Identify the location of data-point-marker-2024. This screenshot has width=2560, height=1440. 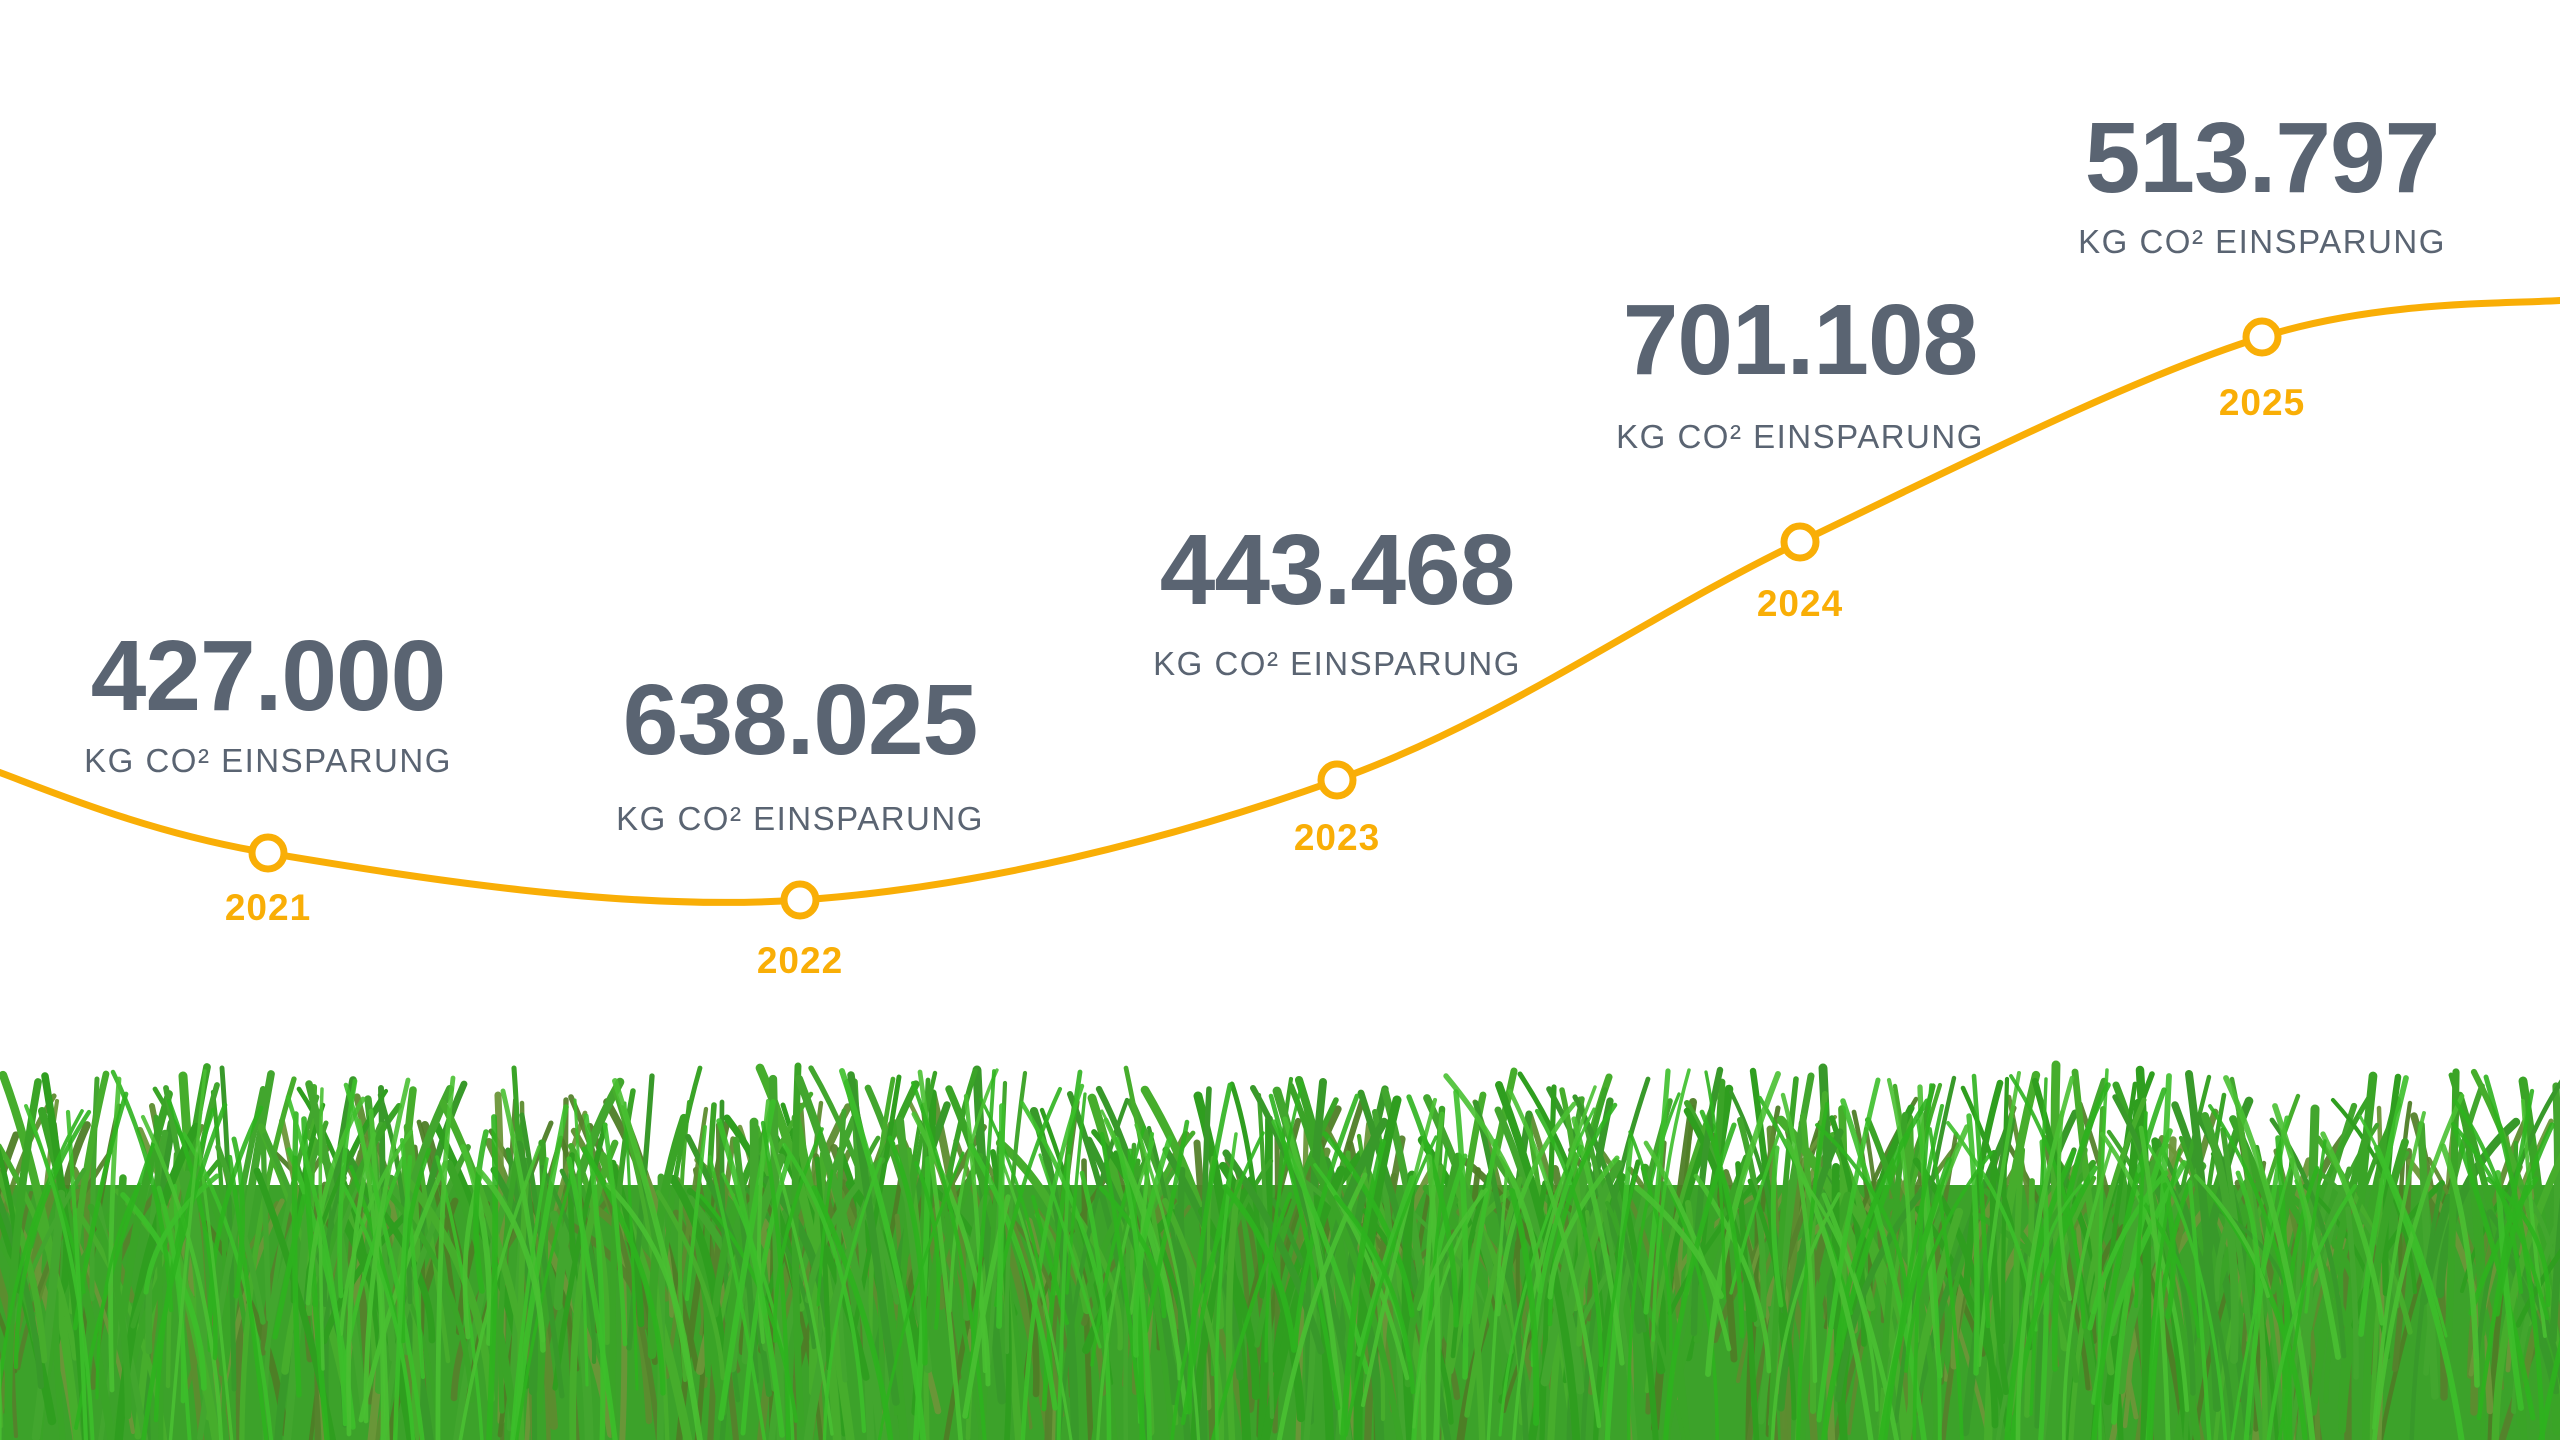
(1800, 542).